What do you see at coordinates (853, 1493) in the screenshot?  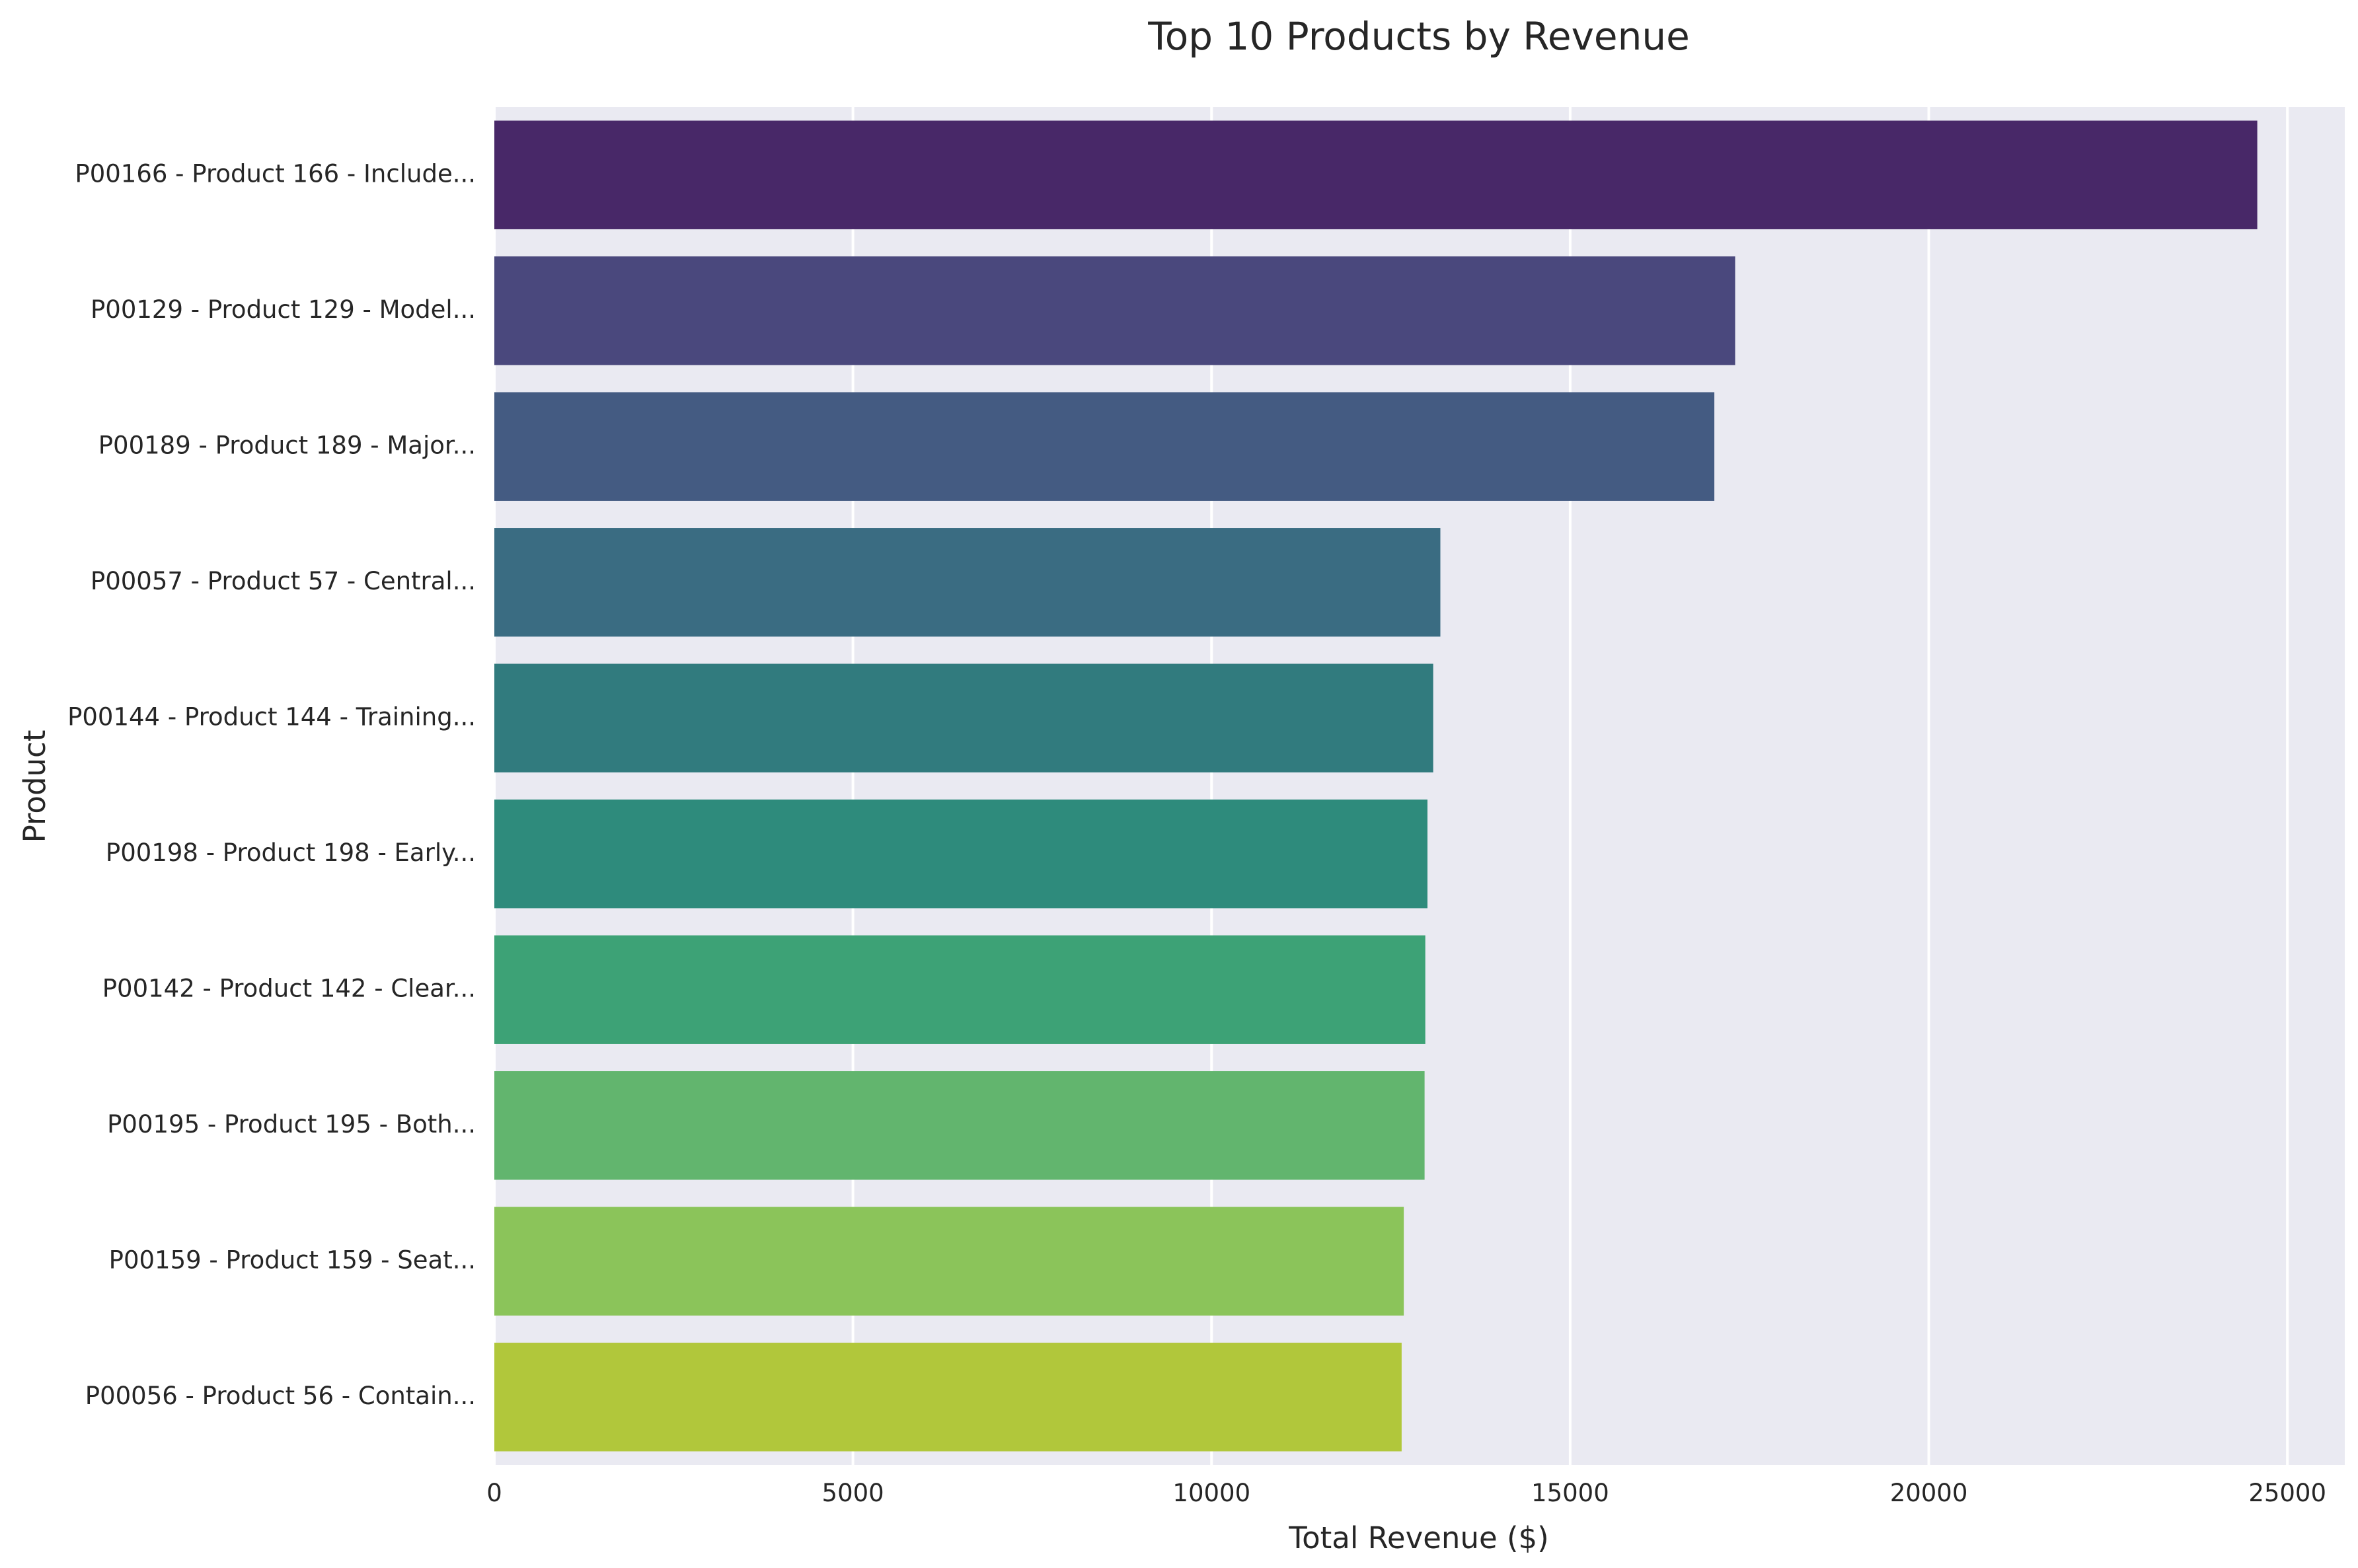 I see `x-tick-label: 5000` at bounding box center [853, 1493].